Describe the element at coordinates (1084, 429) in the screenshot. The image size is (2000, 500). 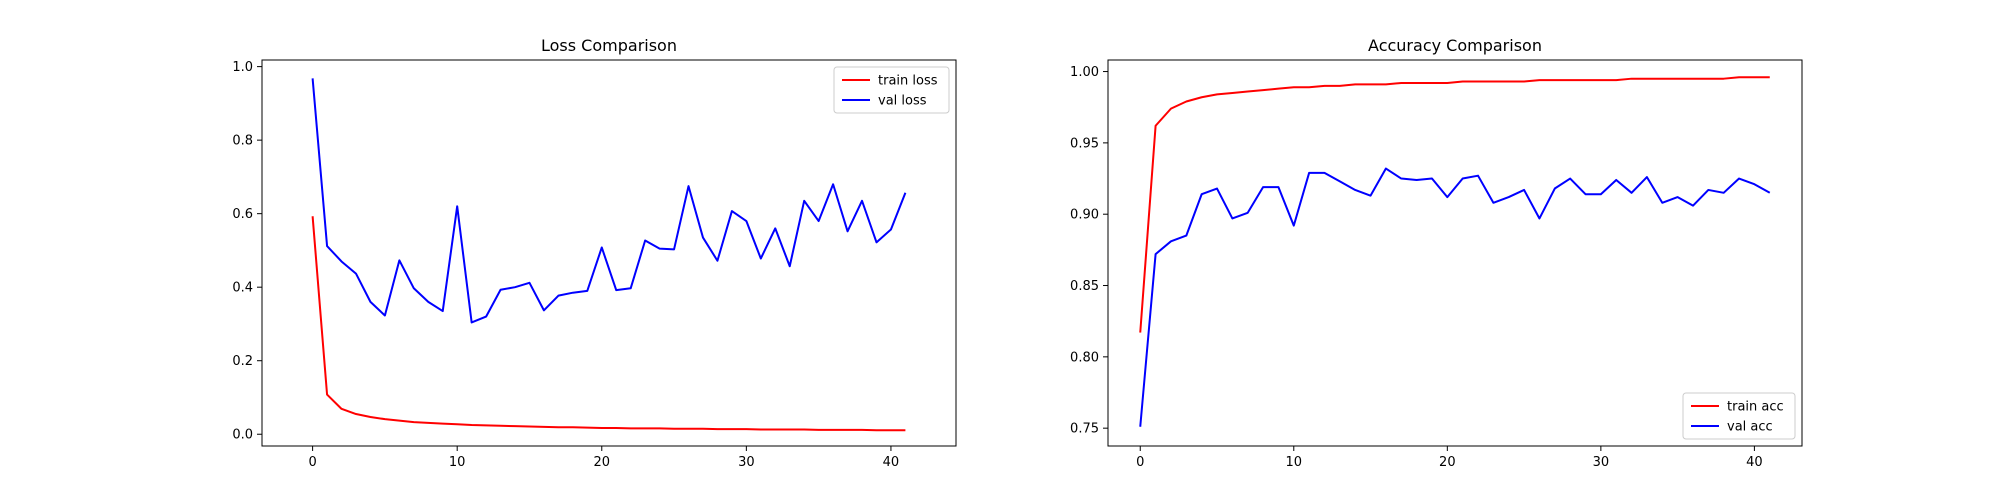
I see `accuracy-comparison-y-tick-label: 0.75` at that location.